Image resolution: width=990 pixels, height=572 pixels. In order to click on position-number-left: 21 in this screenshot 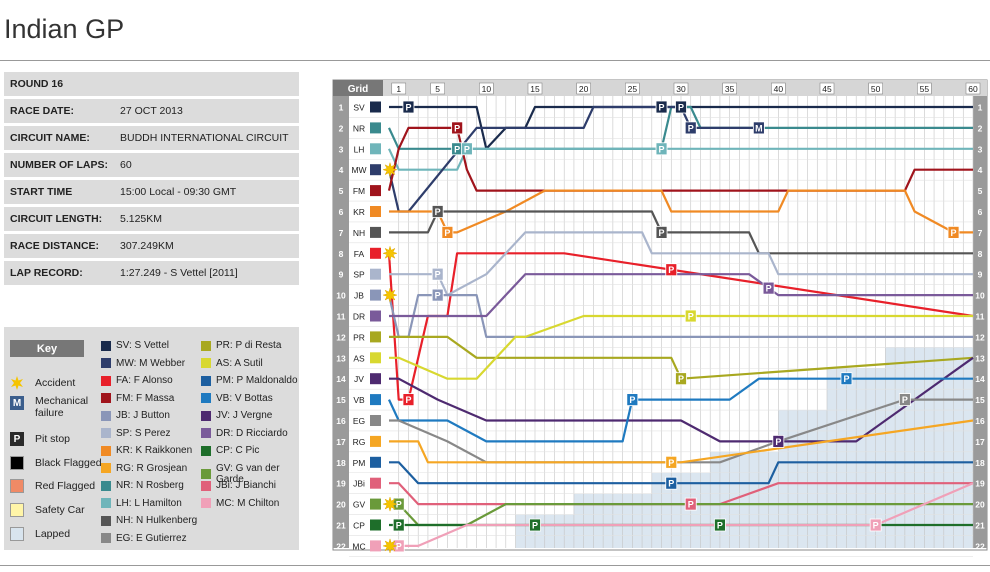, I will do `click(341, 526)`.